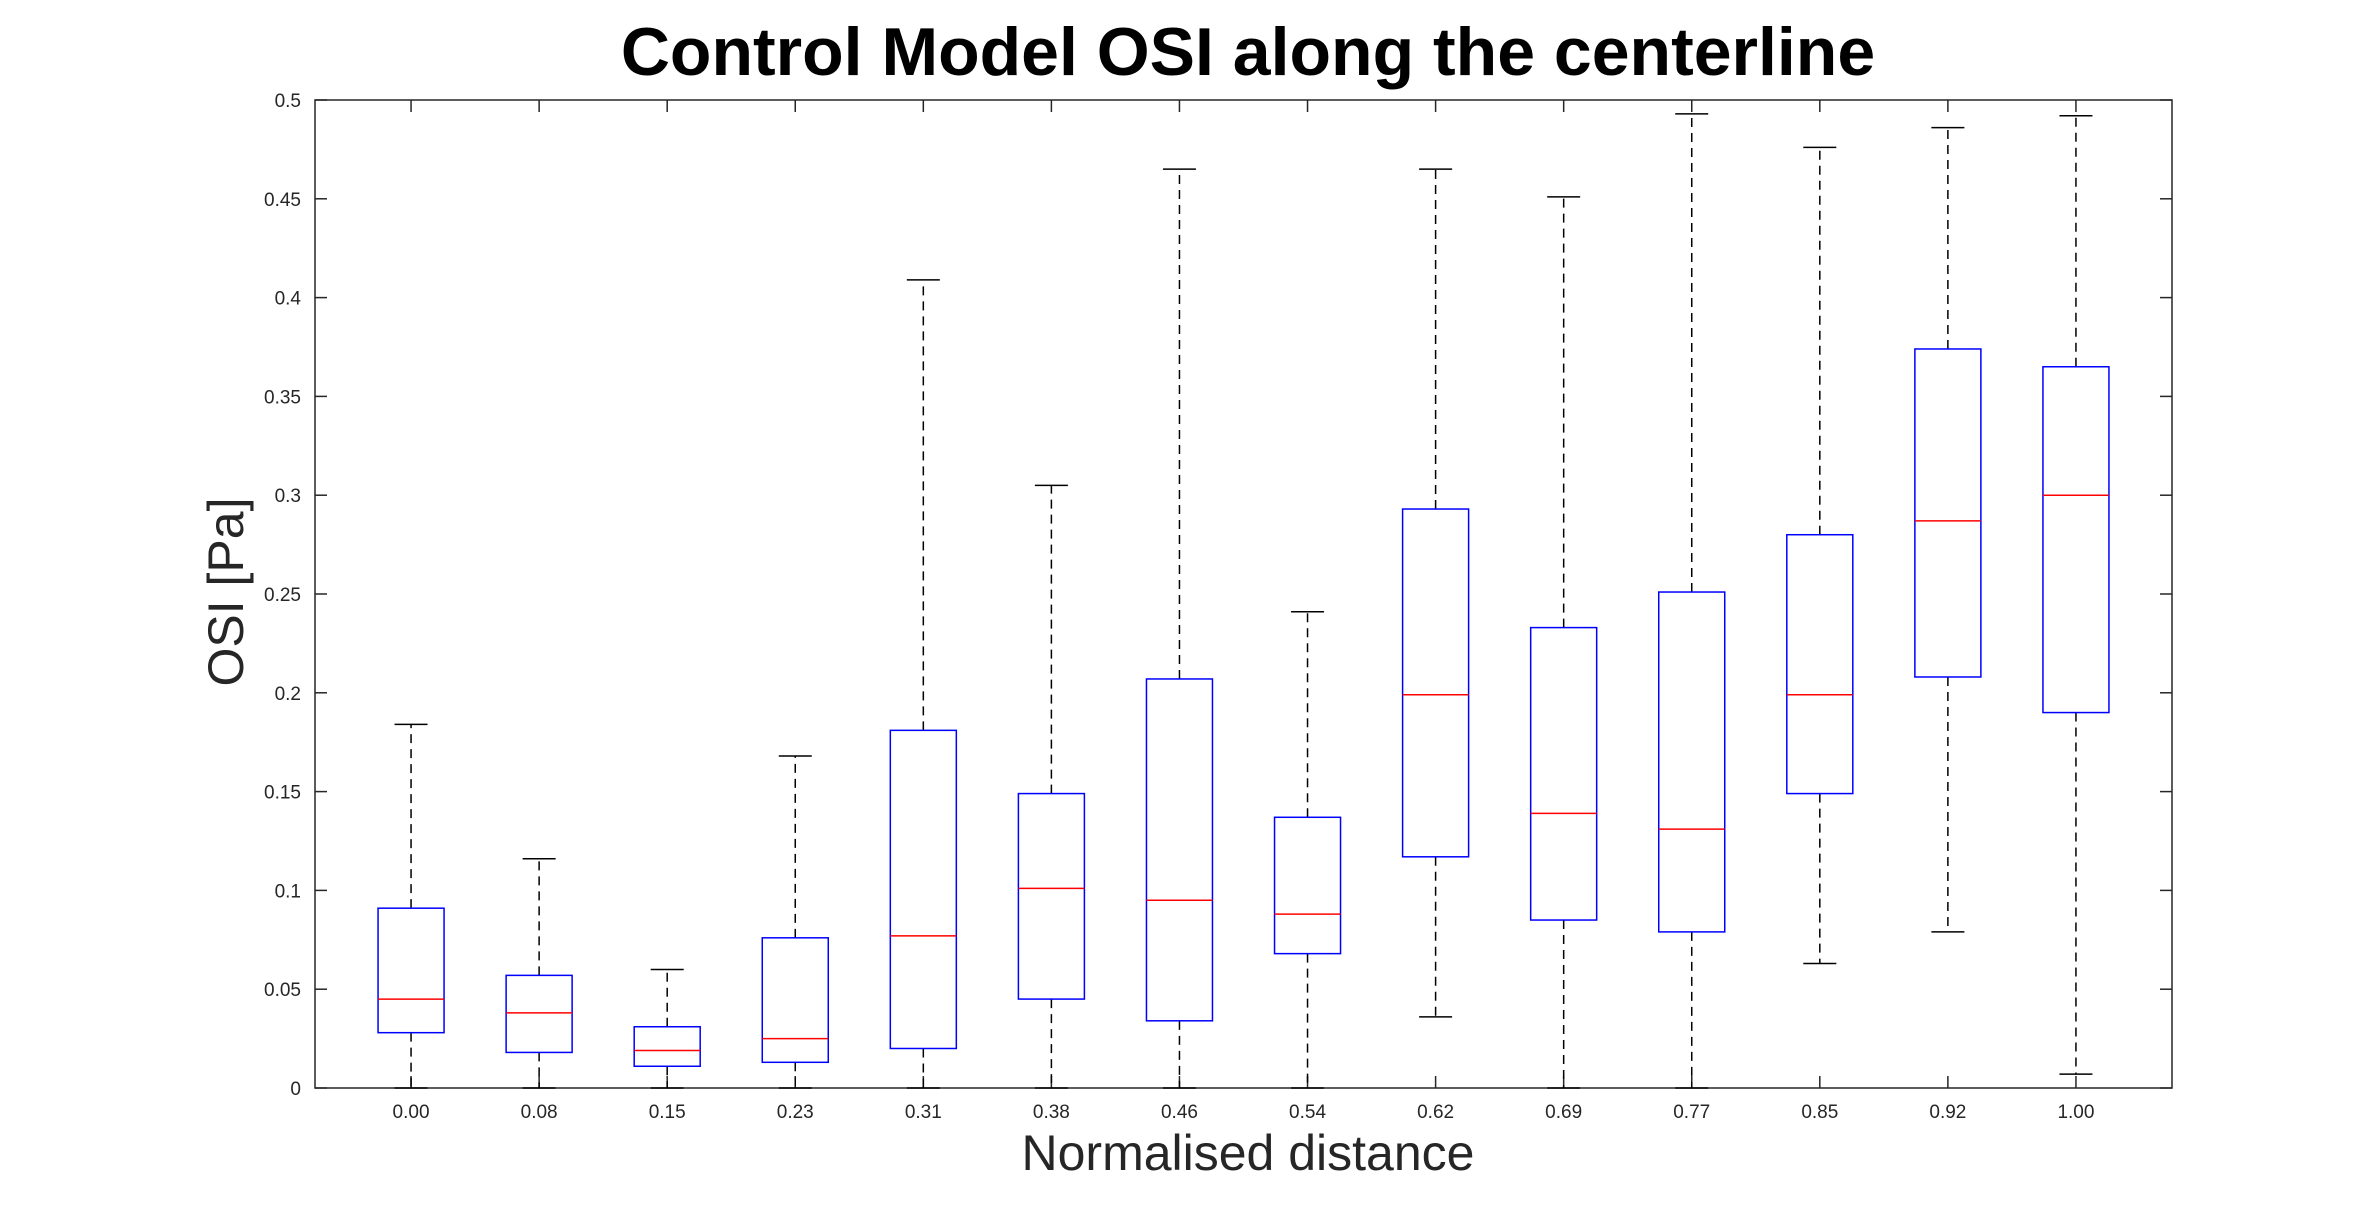 This screenshot has width=2378, height=1210. Describe the element at coordinates (226, 592) in the screenshot. I see `y-axis-label: OSI [Pa]` at that location.